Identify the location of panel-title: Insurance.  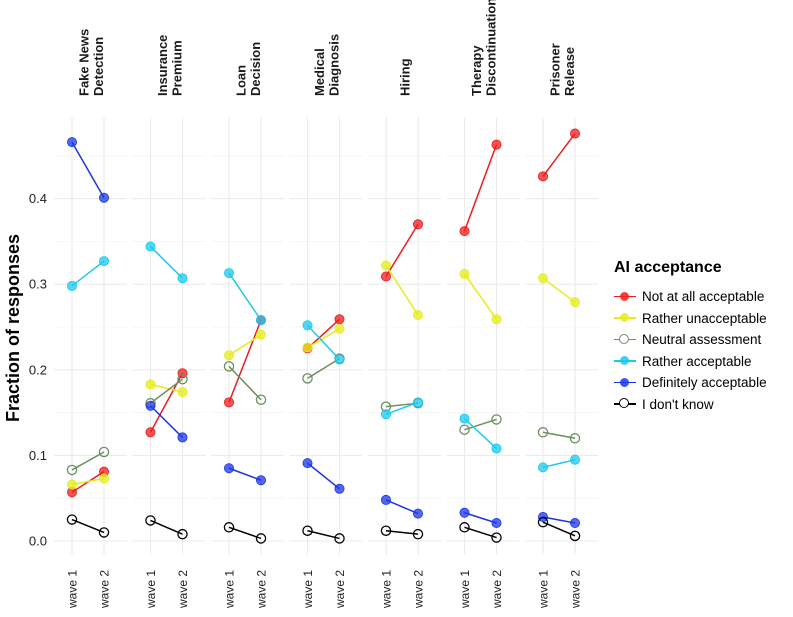
(162, 65).